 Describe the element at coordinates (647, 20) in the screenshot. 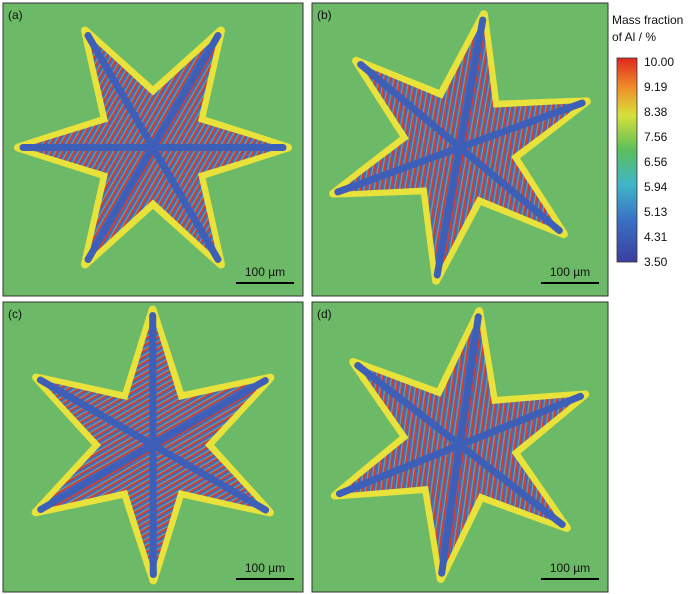

I see `colorbar-title: Mass fraction` at that location.